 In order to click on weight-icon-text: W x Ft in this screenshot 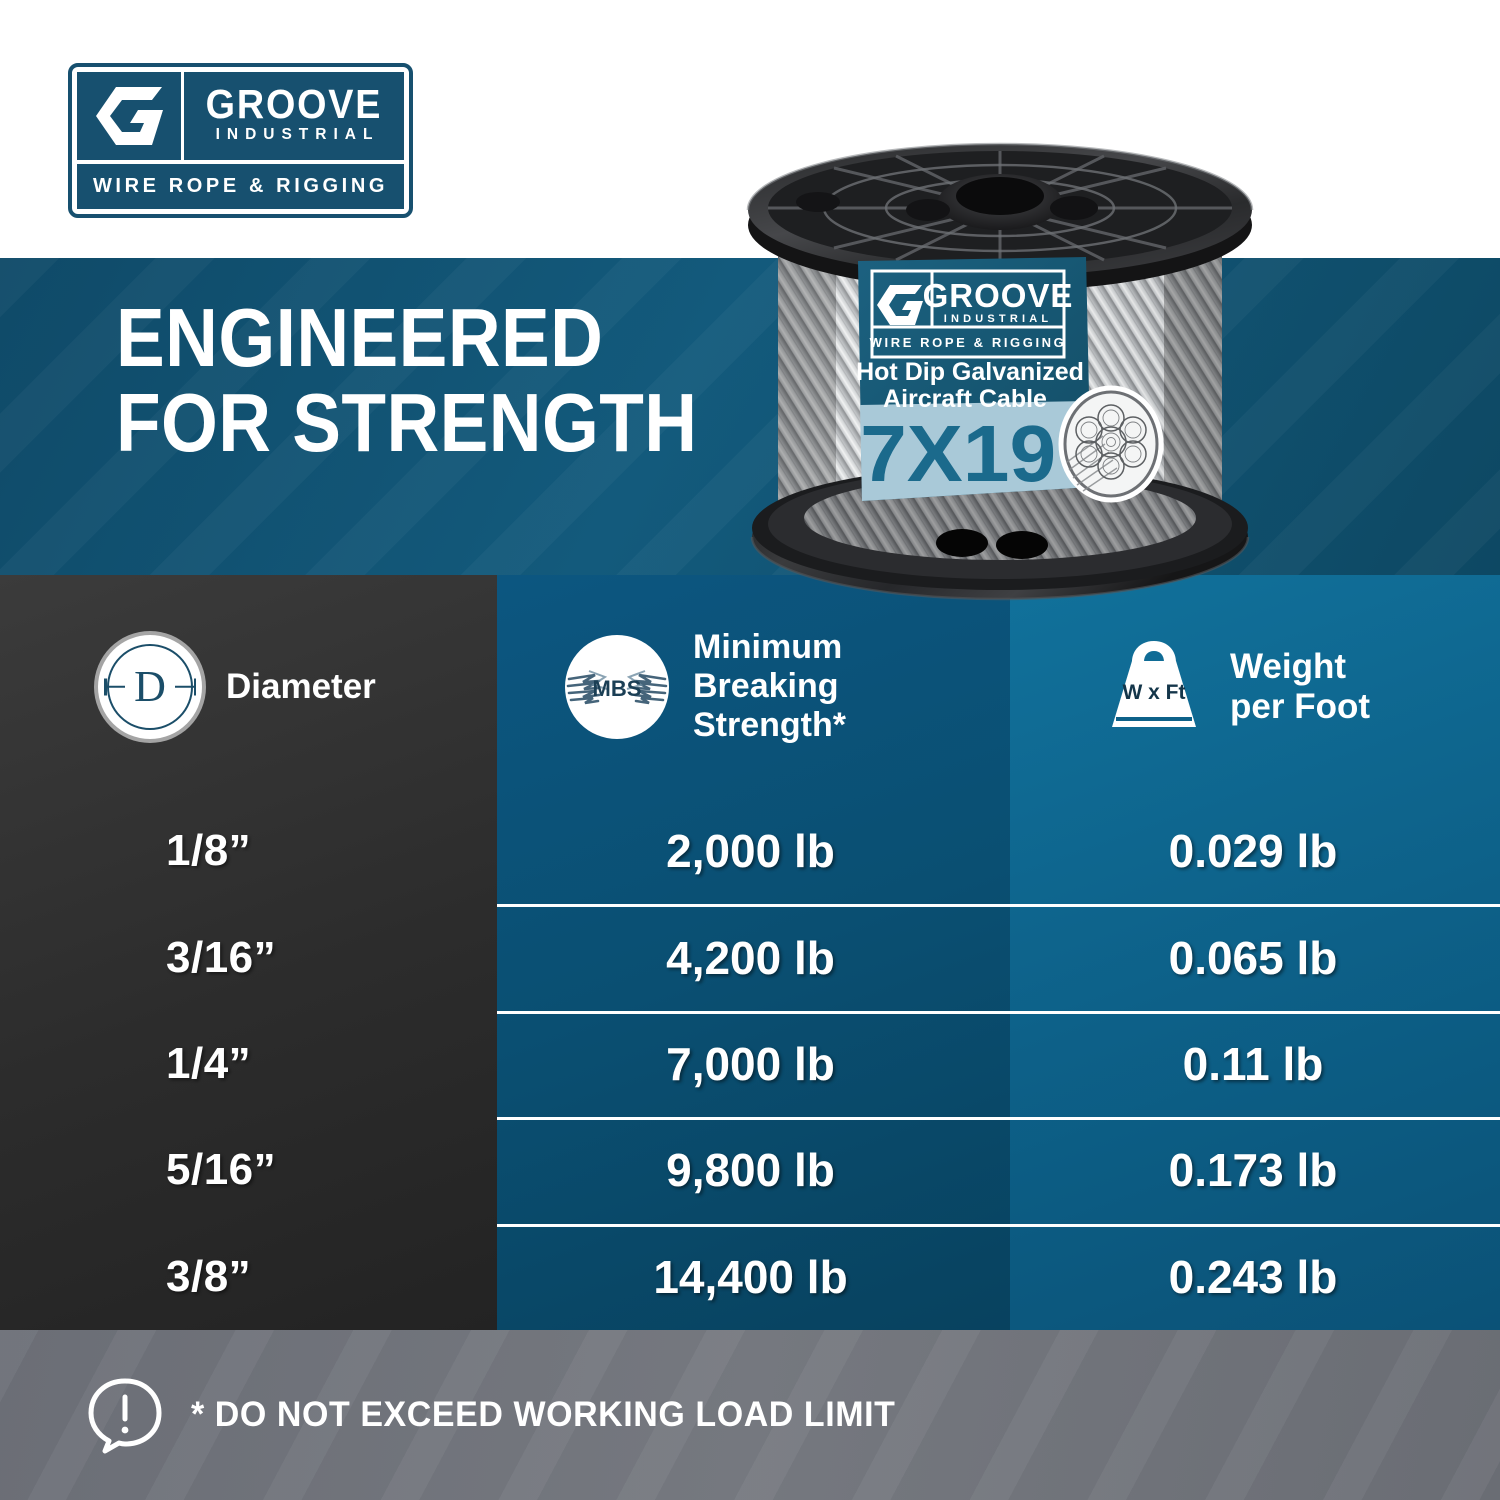, I will do `click(1154, 692)`.